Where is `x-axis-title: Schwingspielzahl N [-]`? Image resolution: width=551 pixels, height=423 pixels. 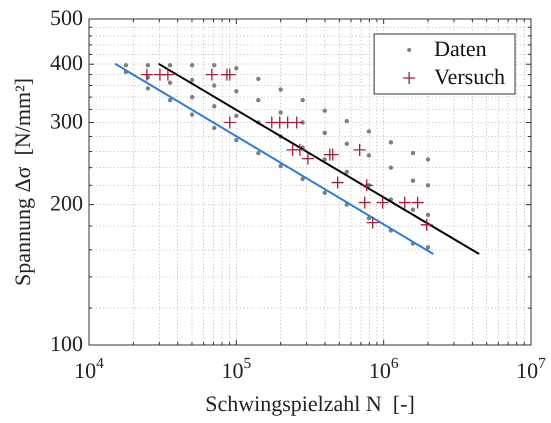
x-axis-title: Schwingspielzahl N [-] is located at coordinates (310, 403).